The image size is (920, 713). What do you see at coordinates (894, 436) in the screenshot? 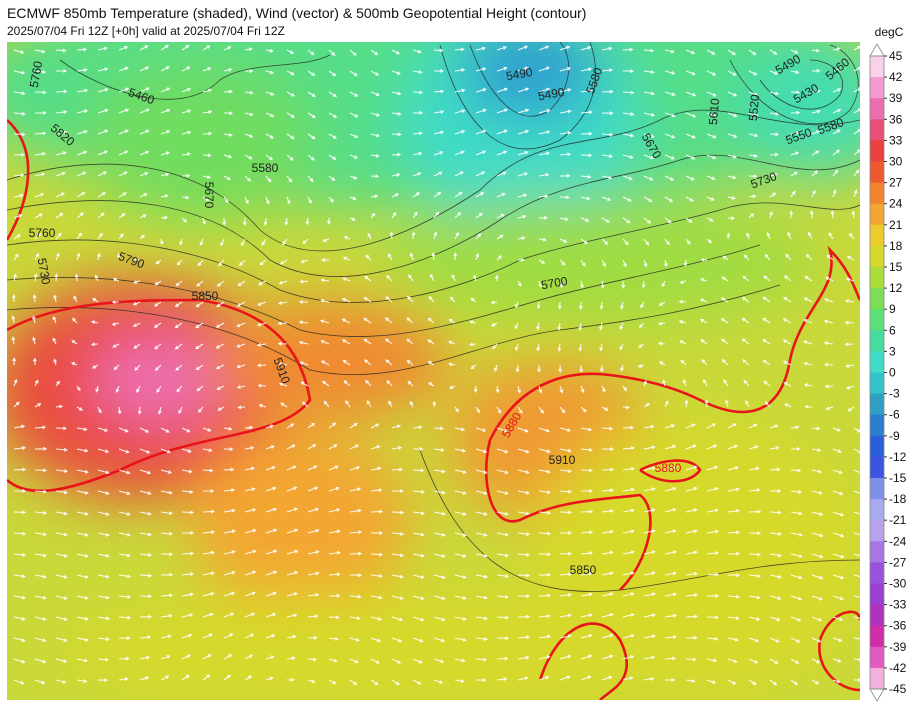
I see `colorbar-tick-label: -9` at bounding box center [894, 436].